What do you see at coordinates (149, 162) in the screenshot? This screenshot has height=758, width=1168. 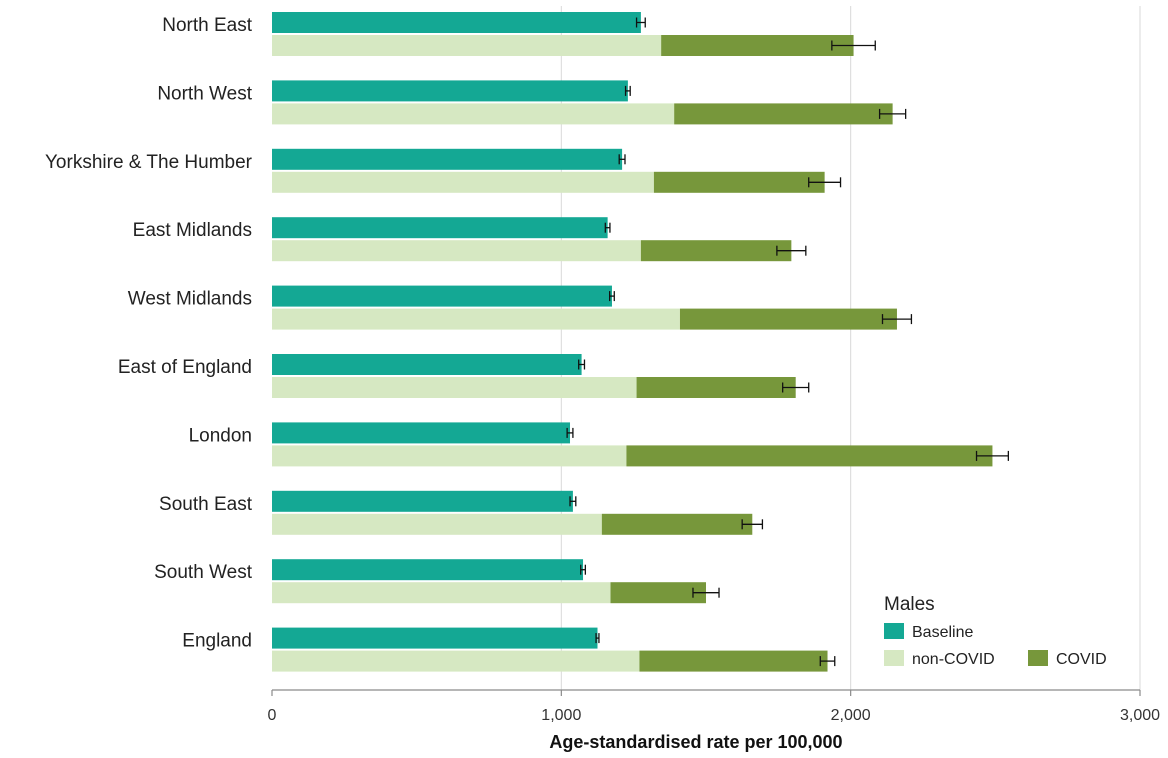 I see `category-label-yorkshire-the-humber: Yorkshire & The Humber` at bounding box center [149, 162].